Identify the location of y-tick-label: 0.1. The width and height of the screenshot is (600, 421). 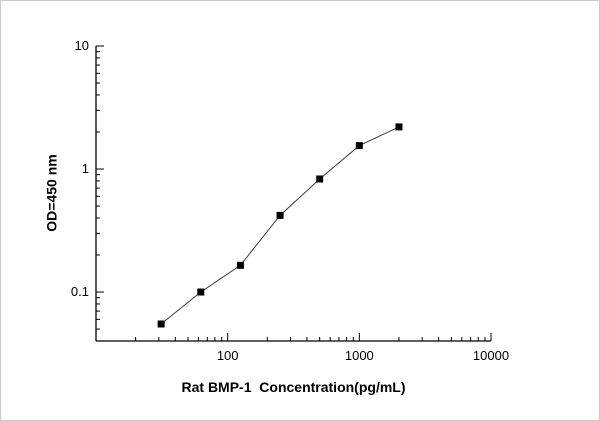
(80, 291).